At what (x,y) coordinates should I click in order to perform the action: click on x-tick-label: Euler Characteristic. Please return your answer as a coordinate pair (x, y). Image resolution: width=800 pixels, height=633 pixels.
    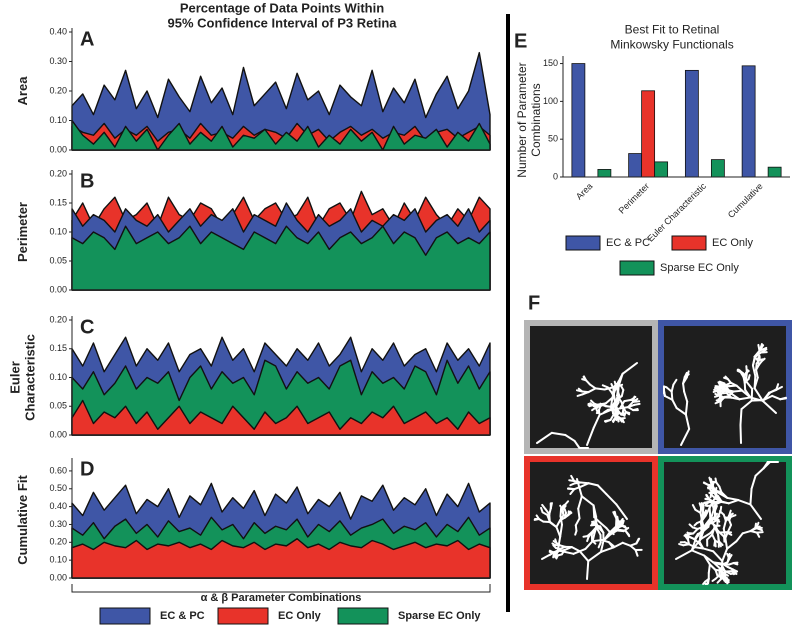
    Looking at the image, I should click on (676, 212).